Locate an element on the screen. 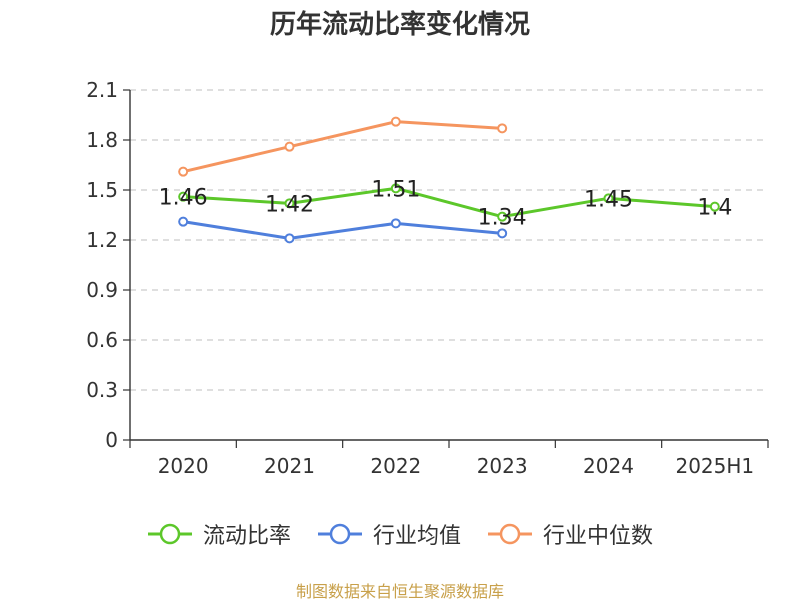 The image size is (800, 602). data-label: 1.42 is located at coordinates (289, 204).